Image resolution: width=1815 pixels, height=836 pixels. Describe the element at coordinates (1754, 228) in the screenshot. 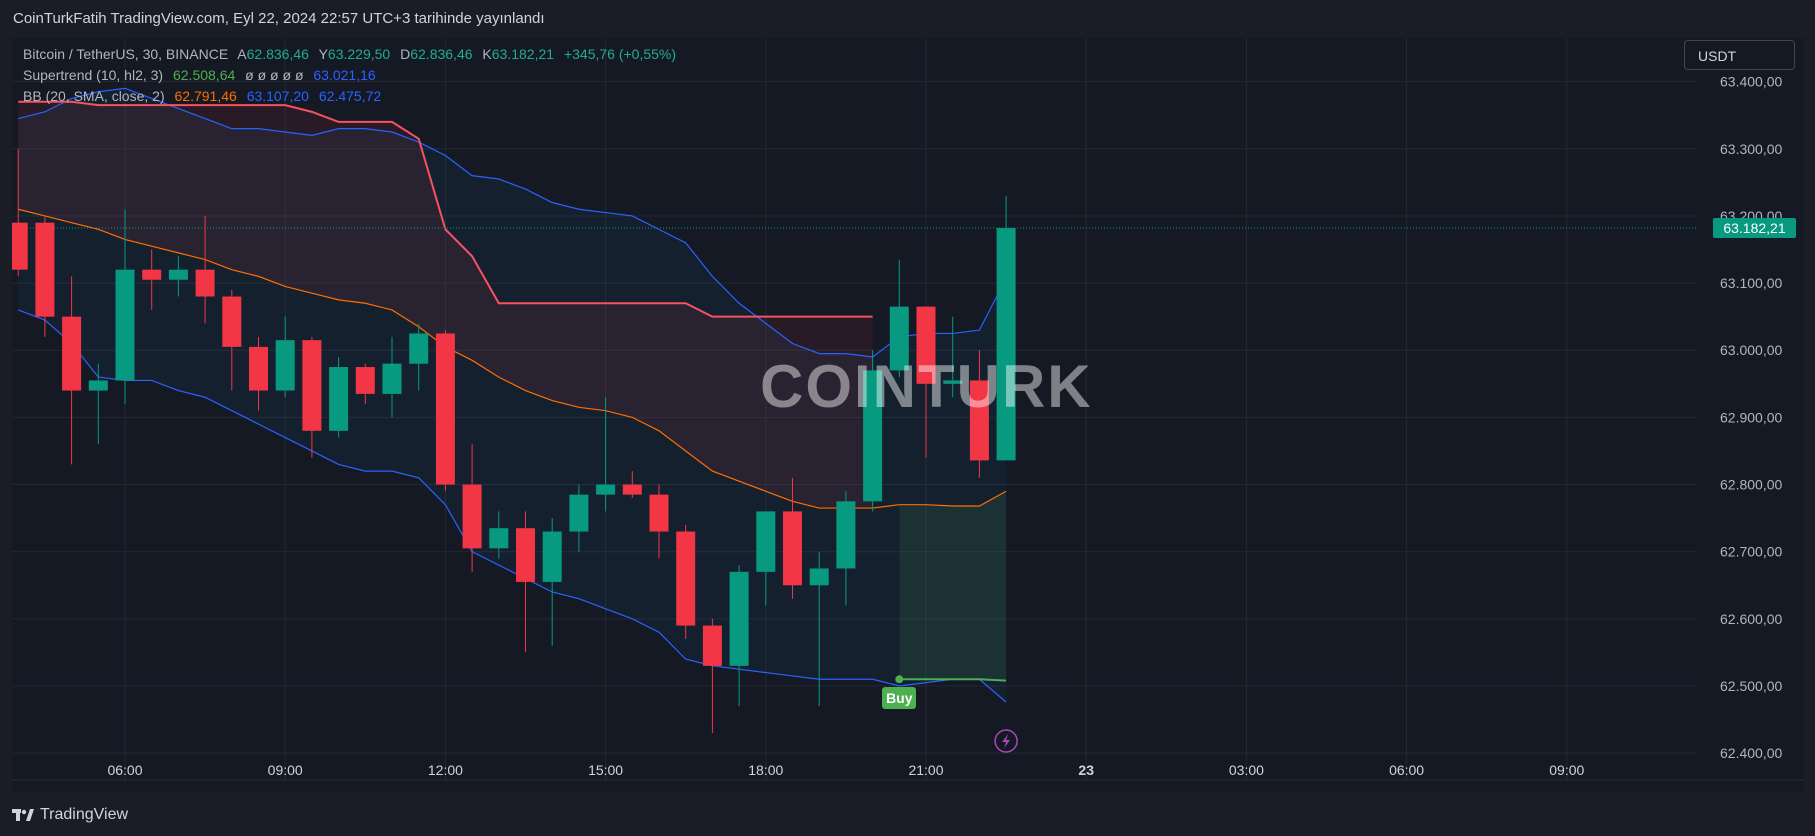

I see `last-price-tag: 63.182,21` at that location.